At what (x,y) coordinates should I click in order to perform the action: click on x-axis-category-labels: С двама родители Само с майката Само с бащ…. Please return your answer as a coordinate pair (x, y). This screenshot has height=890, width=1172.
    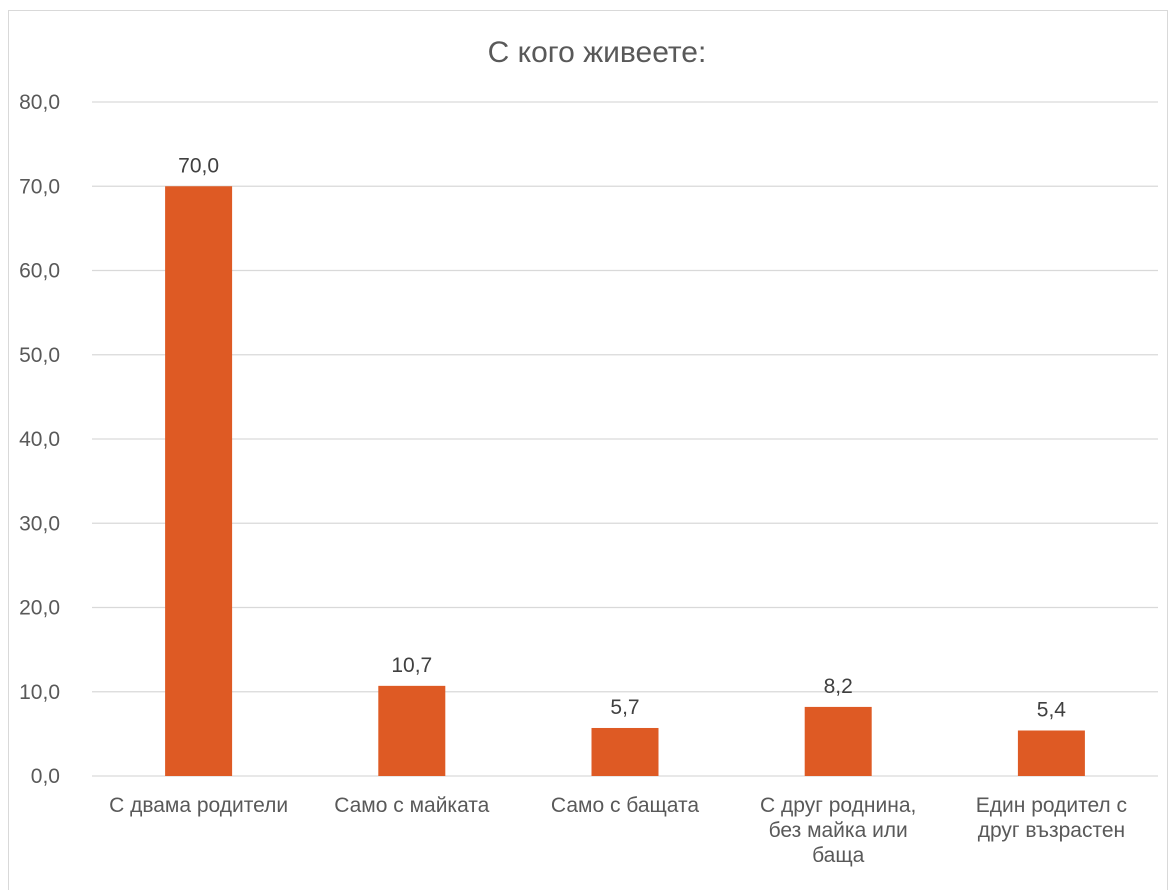
    Looking at the image, I should click on (618, 830).